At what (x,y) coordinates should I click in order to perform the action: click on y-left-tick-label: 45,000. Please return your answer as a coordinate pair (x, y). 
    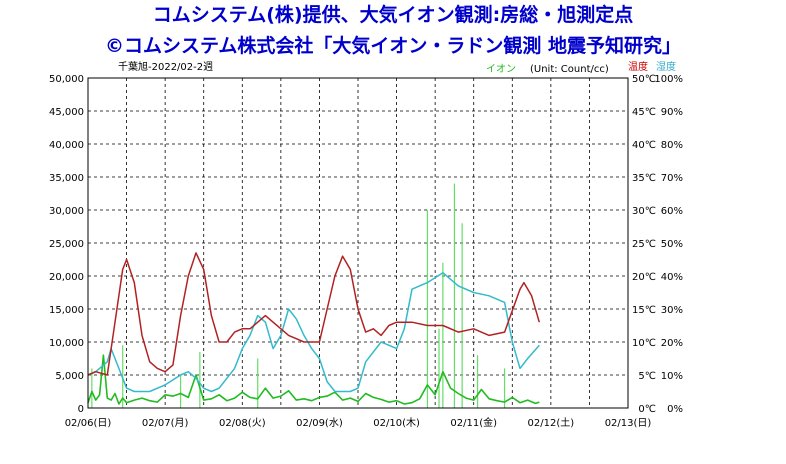
    Looking at the image, I should click on (66, 112).